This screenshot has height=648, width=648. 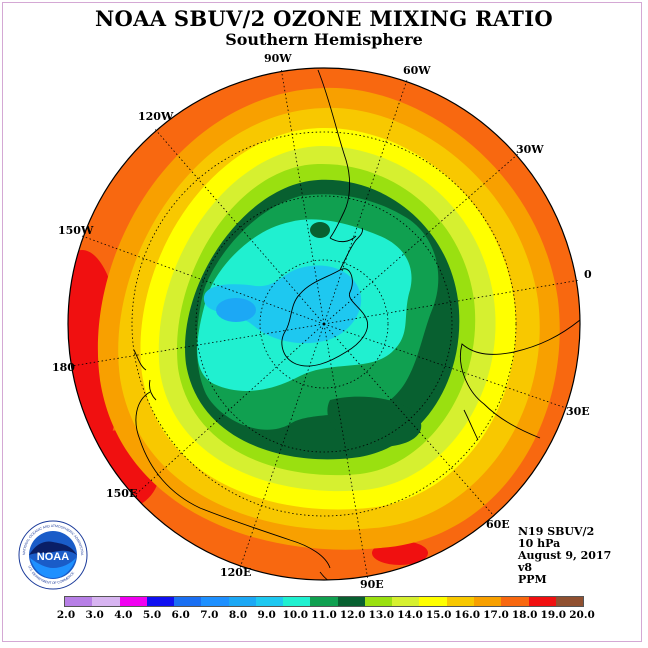 What do you see at coordinates (553, 615) in the screenshot?
I see `colorbar-tick-label: 19.0` at bounding box center [553, 615].